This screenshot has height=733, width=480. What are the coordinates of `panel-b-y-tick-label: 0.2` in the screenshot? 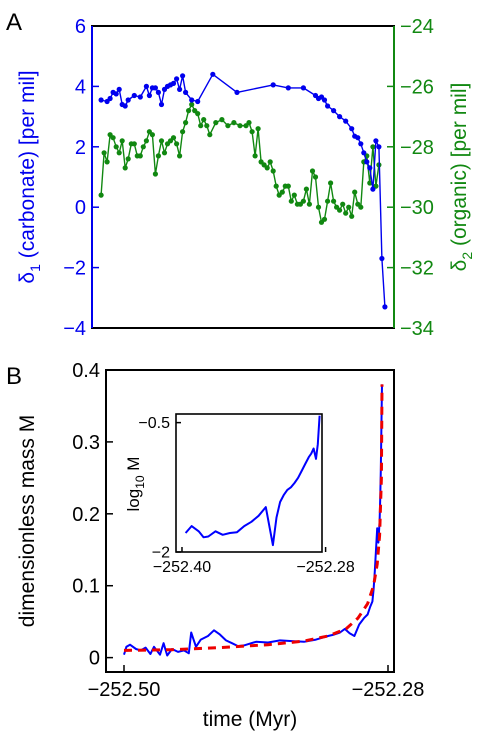 It's located at (86, 515).